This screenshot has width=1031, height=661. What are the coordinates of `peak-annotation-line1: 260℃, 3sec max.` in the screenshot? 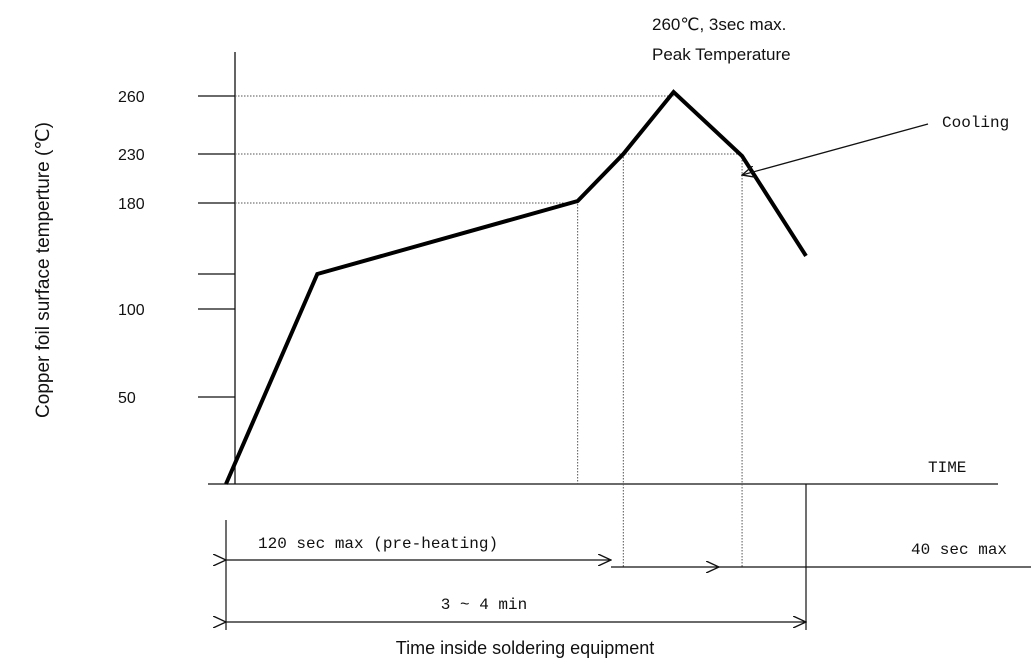 It's located at (719, 24).